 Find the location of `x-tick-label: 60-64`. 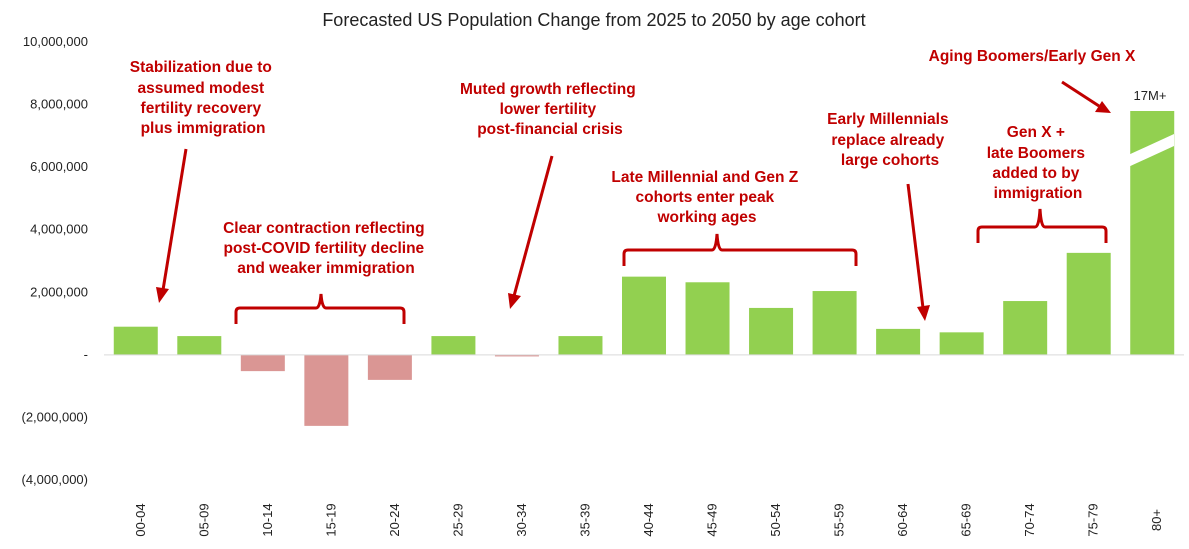

x-tick-label: 60-64 is located at coordinates (902, 519).